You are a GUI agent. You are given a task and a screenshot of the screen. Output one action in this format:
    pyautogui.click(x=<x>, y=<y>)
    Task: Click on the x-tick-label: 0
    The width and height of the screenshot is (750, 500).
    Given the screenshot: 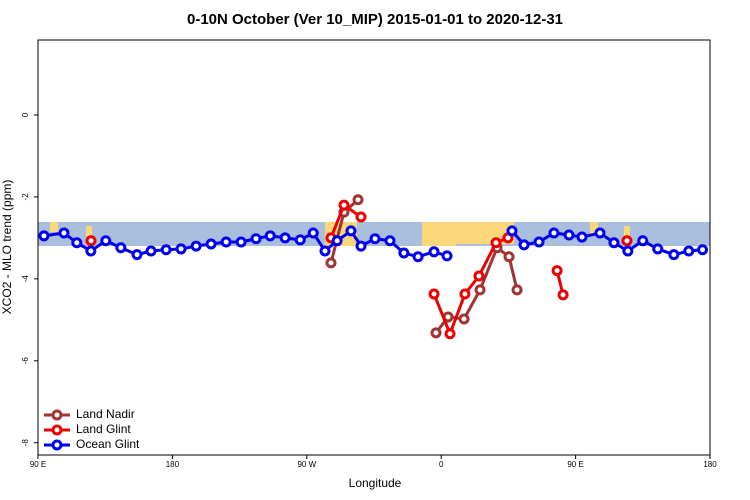 What is the action you would take?
    pyautogui.click(x=441, y=464)
    